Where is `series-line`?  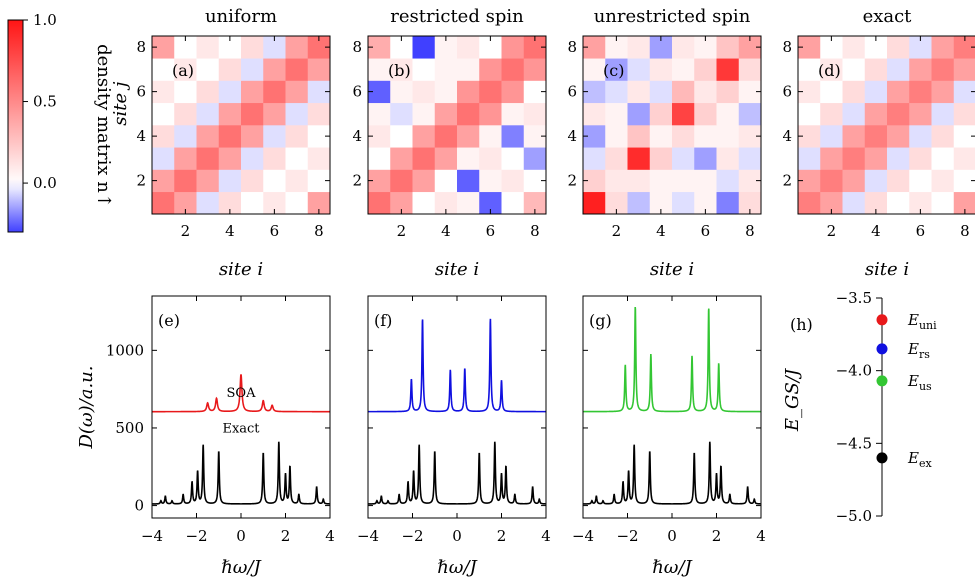 series-line is located at coordinates (457, 473).